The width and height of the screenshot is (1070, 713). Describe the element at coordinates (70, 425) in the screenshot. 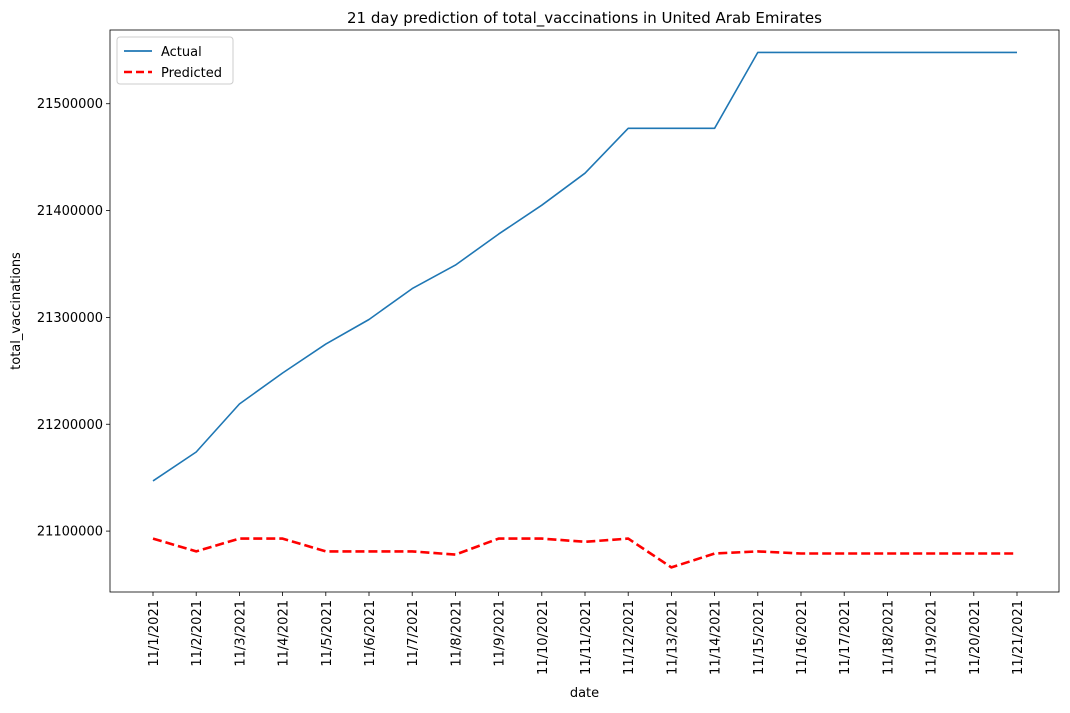

I see `y-tick-label: 21200000` at that location.